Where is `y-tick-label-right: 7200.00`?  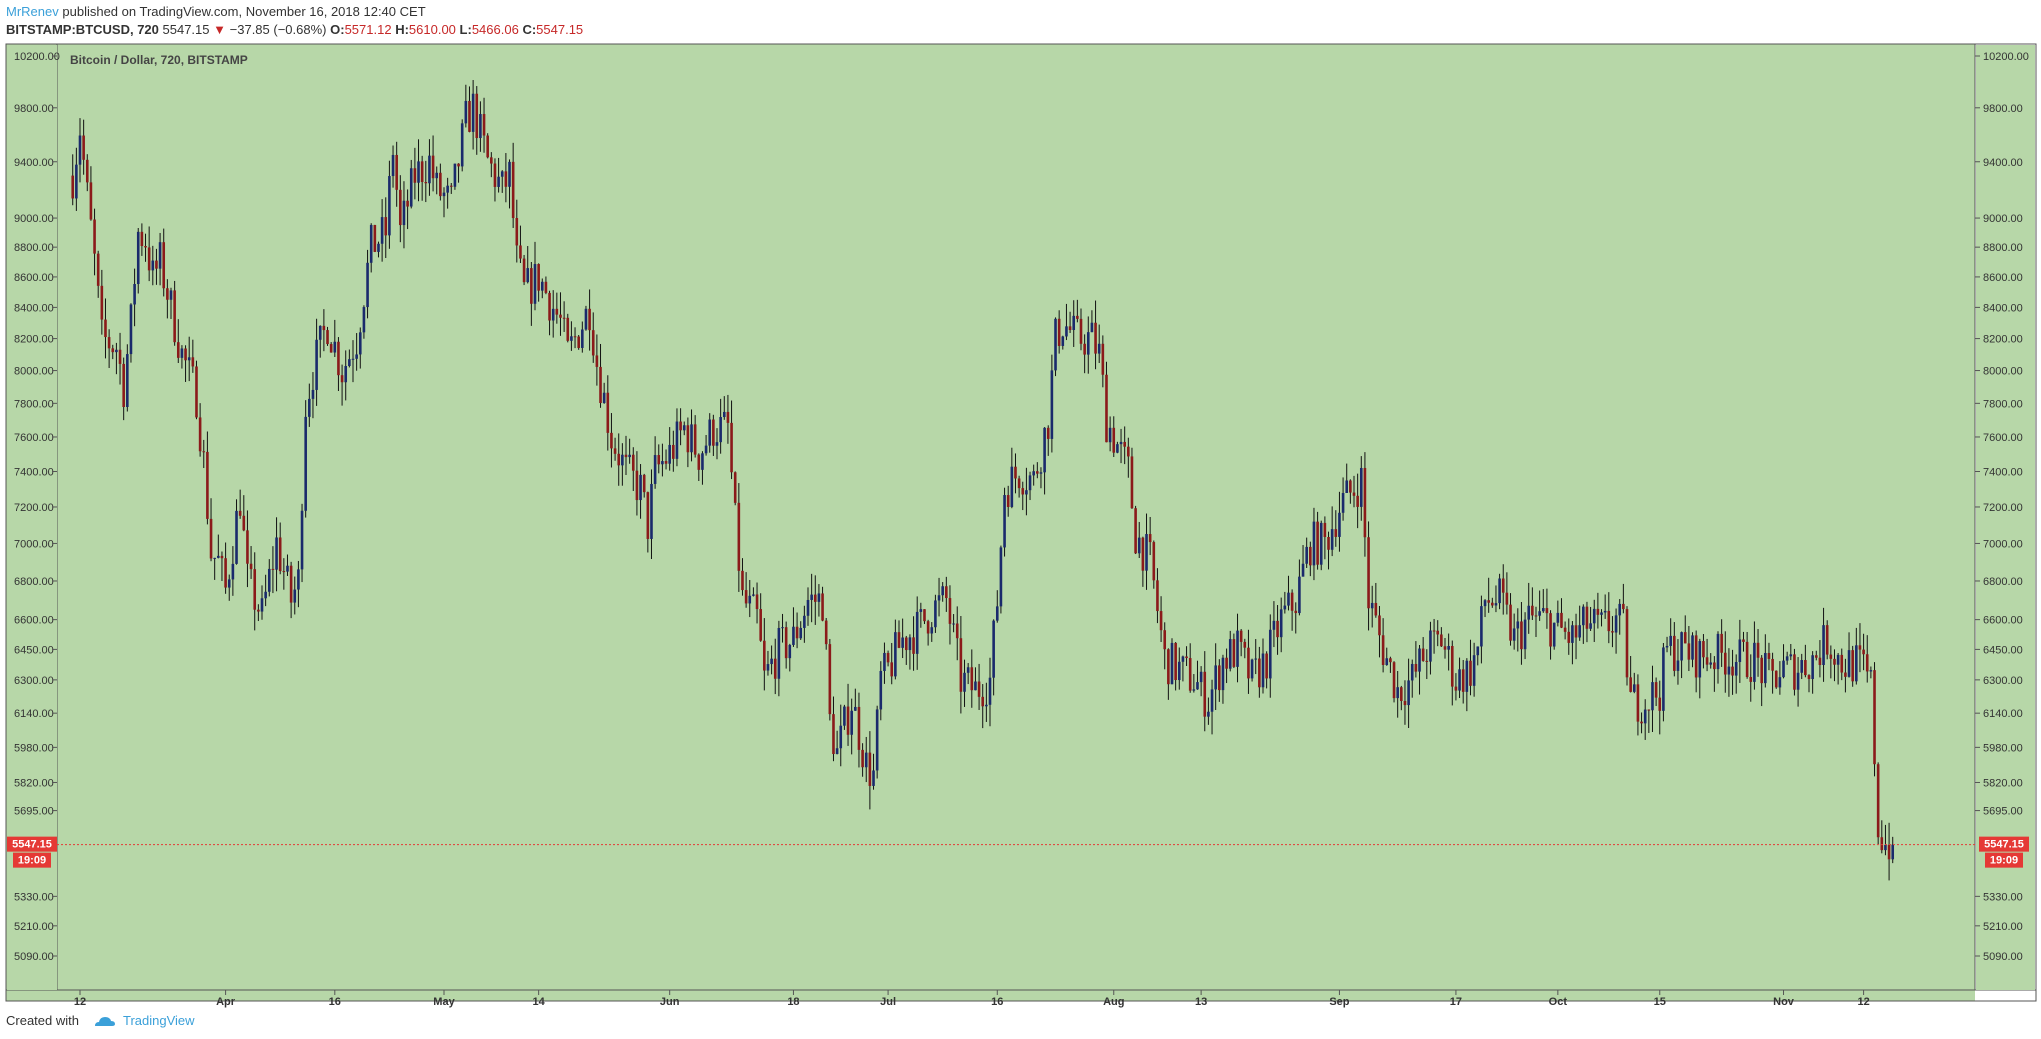
y-tick-label-right: 7200.00 is located at coordinates (2003, 508).